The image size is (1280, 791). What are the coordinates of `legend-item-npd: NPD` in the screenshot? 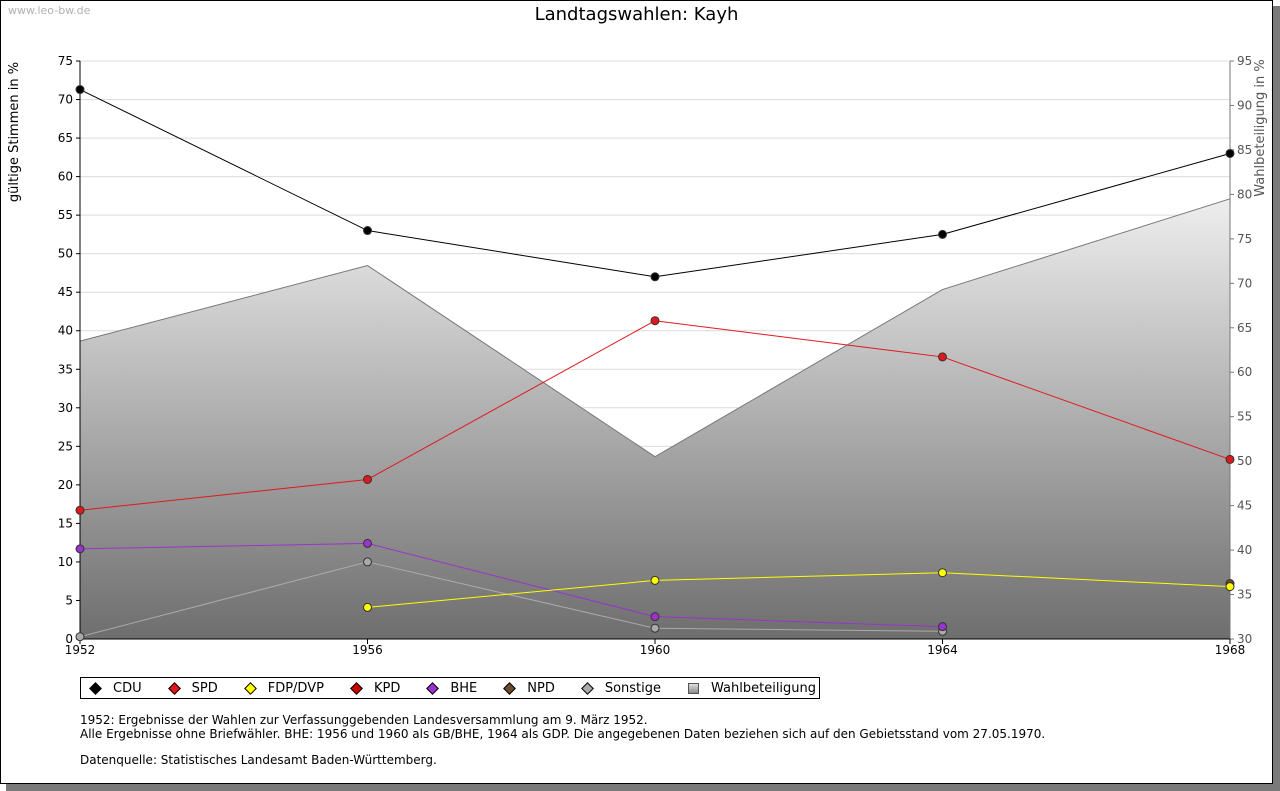 It's located at (529, 688).